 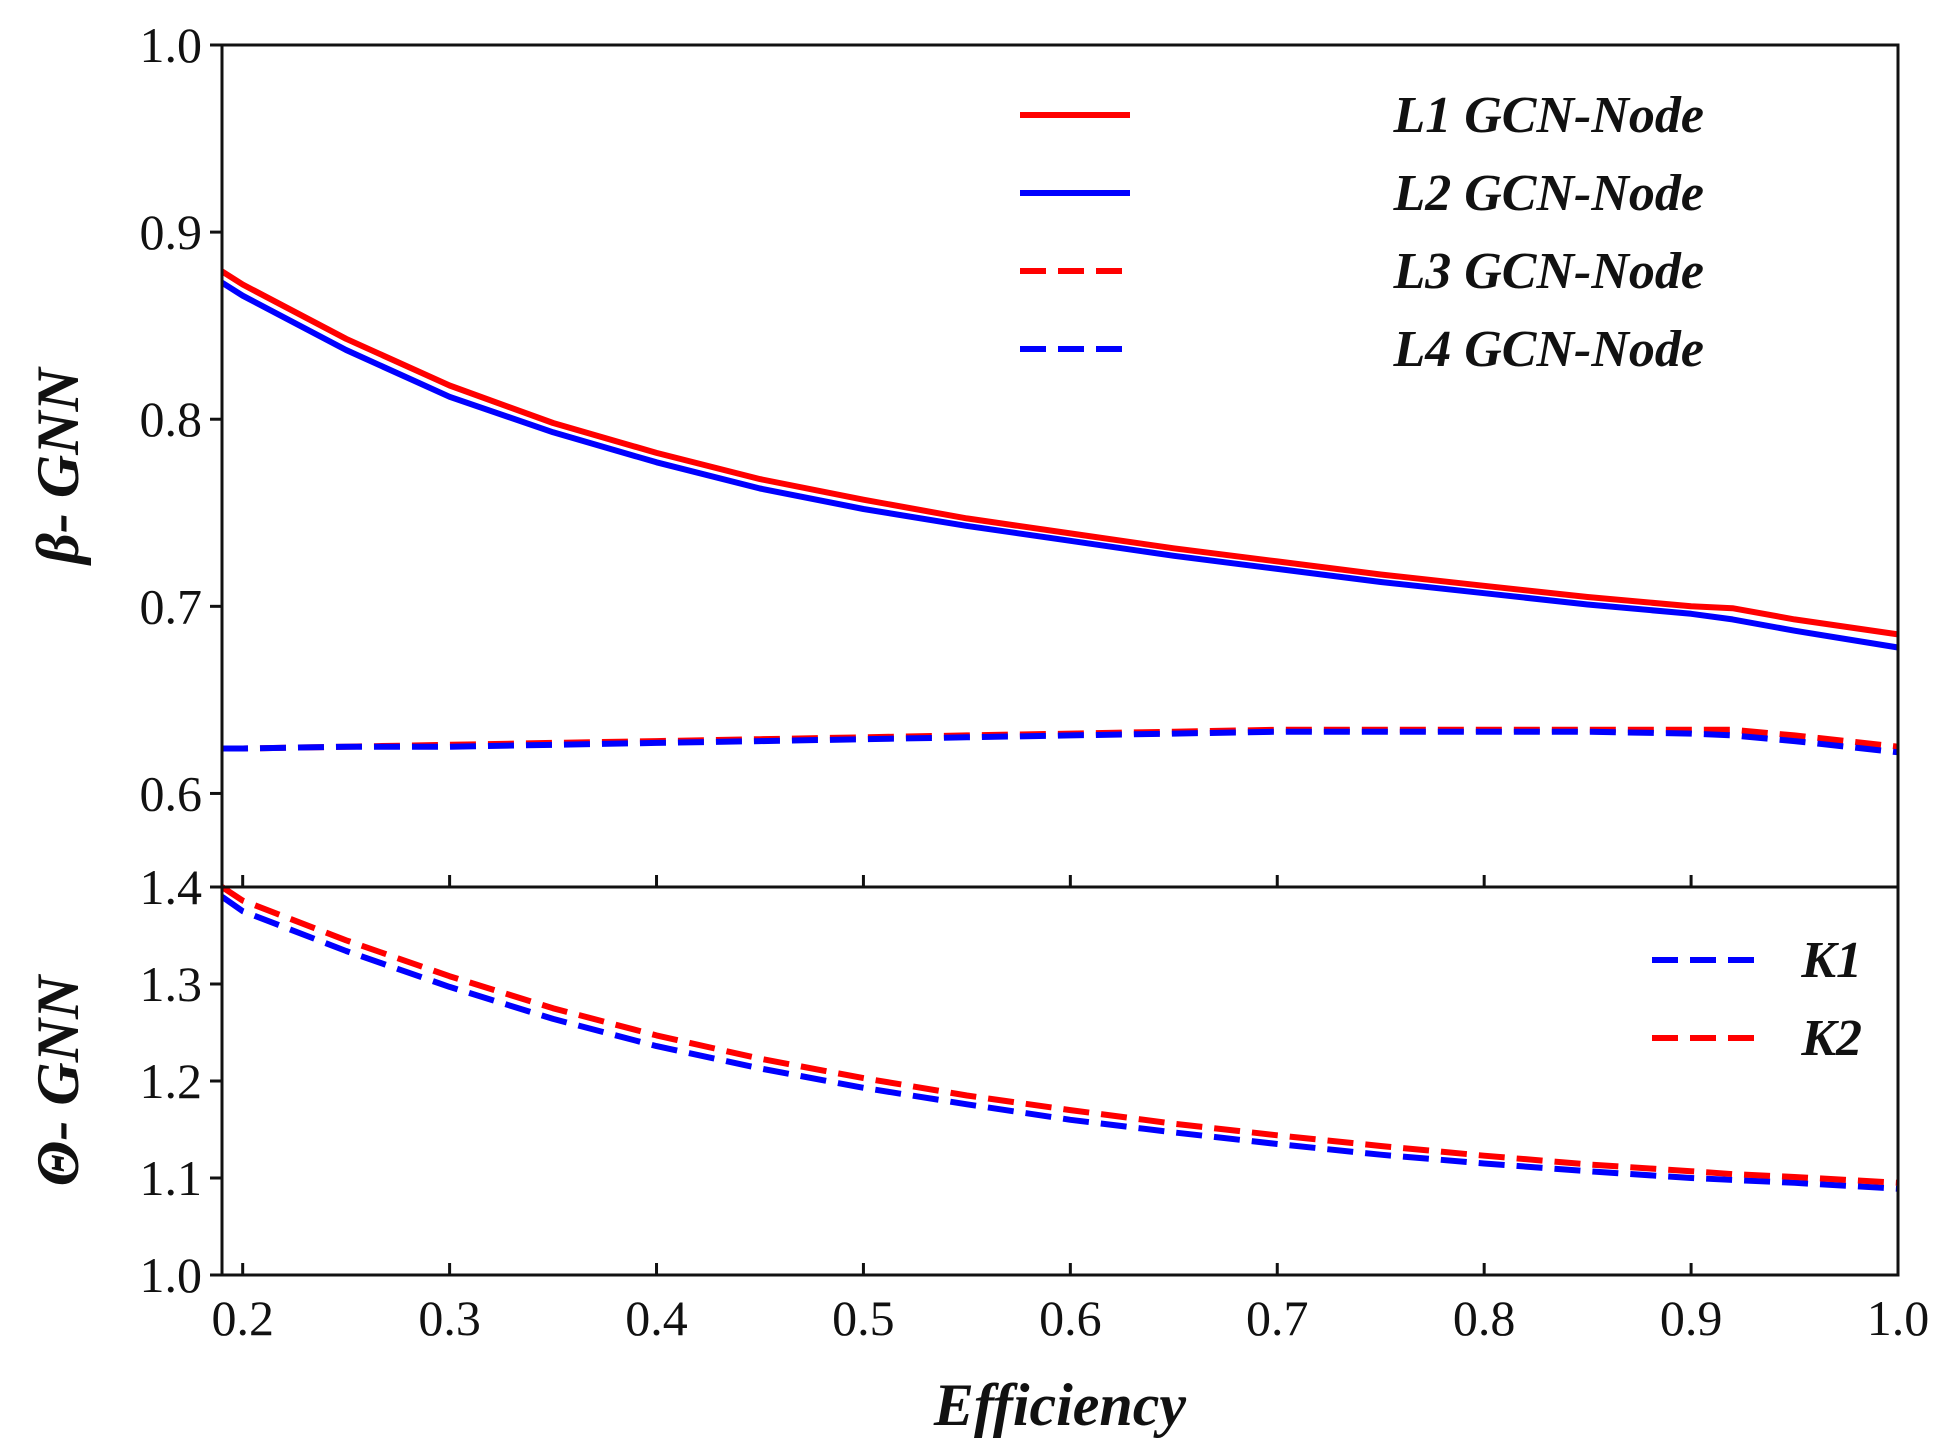 What do you see at coordinates (171, 984) in the screenshot?
I see `bottom-y-tick-label: 1.3` at bounding box center [171, 984].